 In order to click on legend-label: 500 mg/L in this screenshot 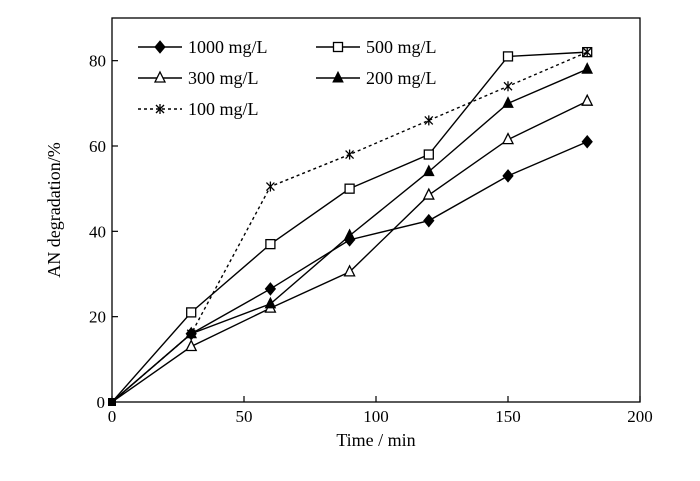, I will do `click(401, 47)`.